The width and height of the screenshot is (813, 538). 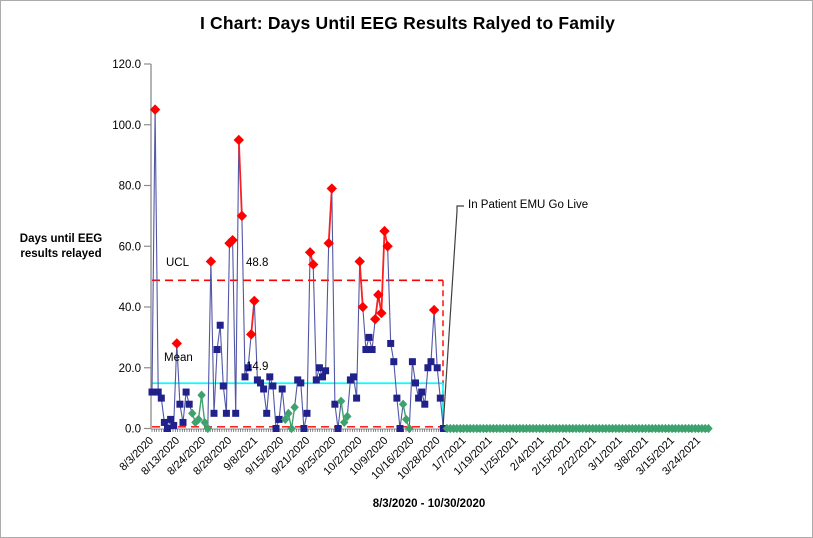 I want to click on y-tick-label: 20.0, so click(x=130, y=369).